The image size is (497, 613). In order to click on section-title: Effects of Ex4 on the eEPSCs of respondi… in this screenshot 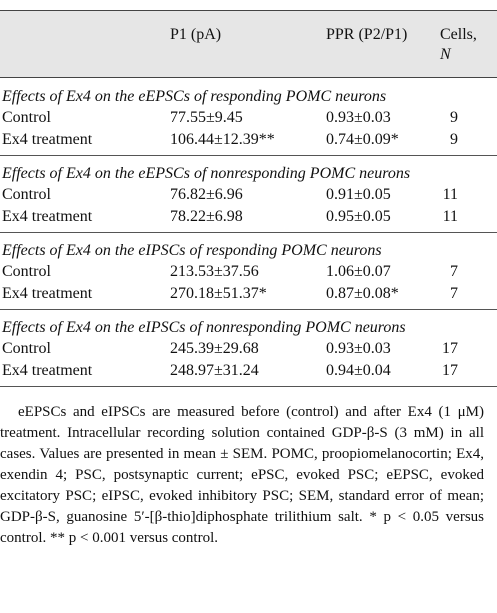, I will do `click(194, 96)`.